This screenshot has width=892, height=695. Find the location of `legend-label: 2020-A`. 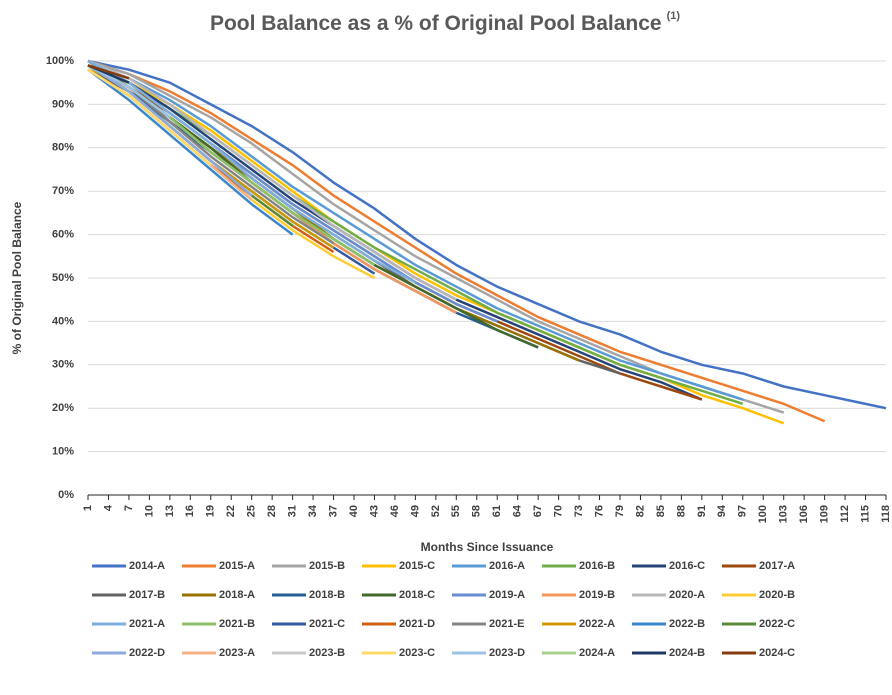

legend-label: 2020-A is located at coordinates (687, 595).